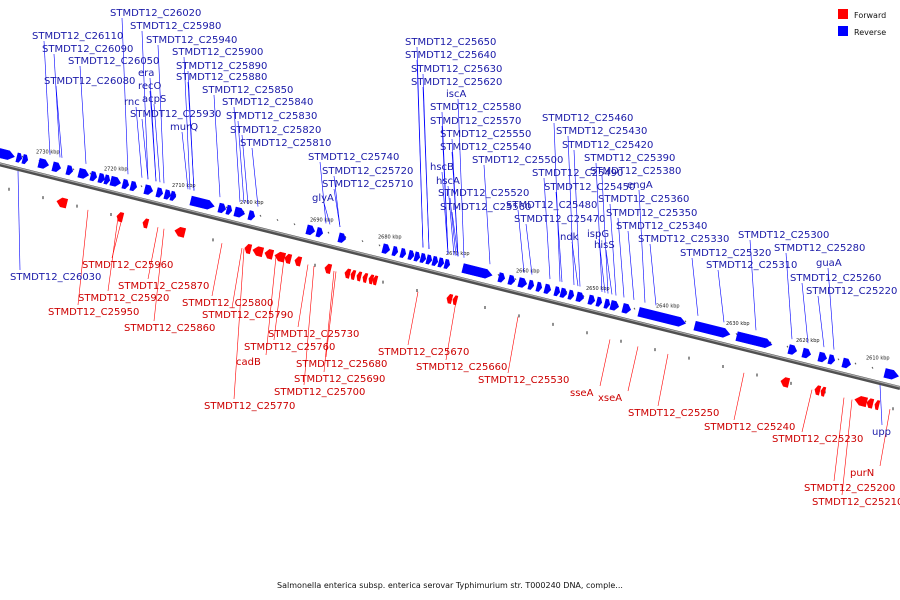 Image resolution: width=900 pixels, height=600 pixels. Describe the element at coordinates (175, 114) in the screenshot. I see `reverse-gene-label: STMDT12_C25930` at that location.